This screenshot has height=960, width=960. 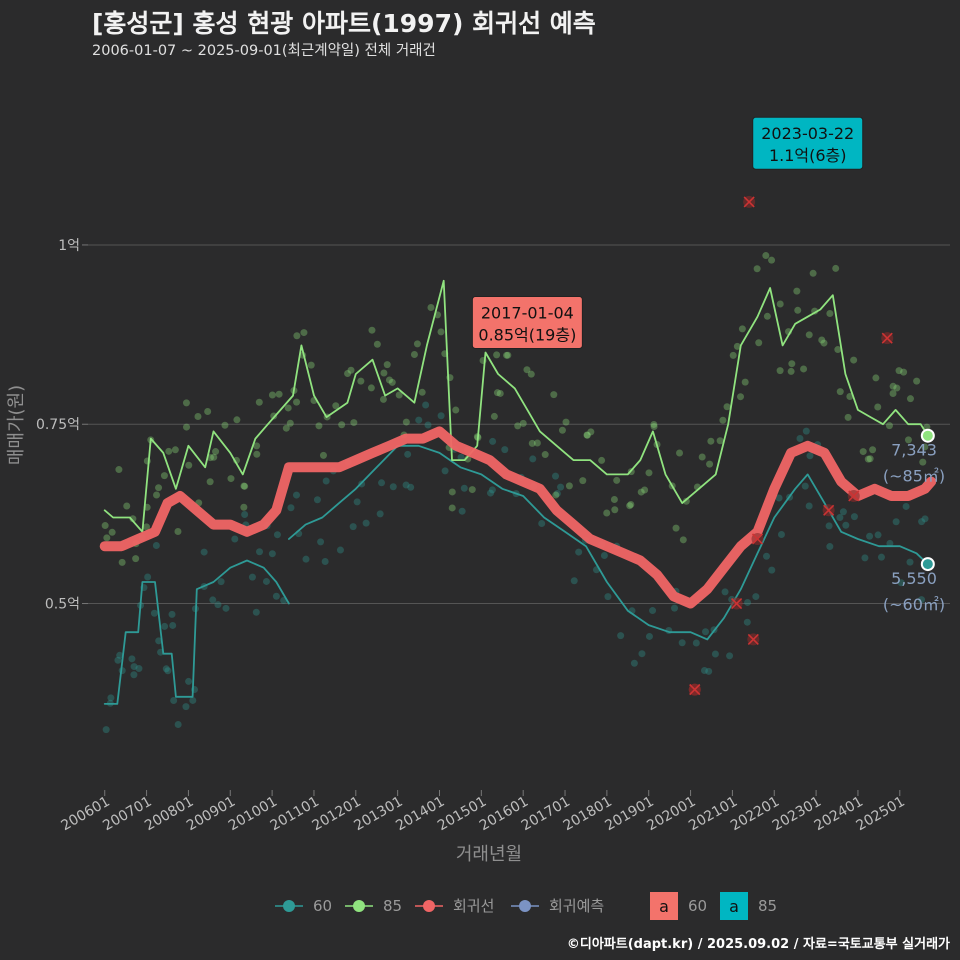 I want to click on end-point-s60, so click(x=927, y=564).